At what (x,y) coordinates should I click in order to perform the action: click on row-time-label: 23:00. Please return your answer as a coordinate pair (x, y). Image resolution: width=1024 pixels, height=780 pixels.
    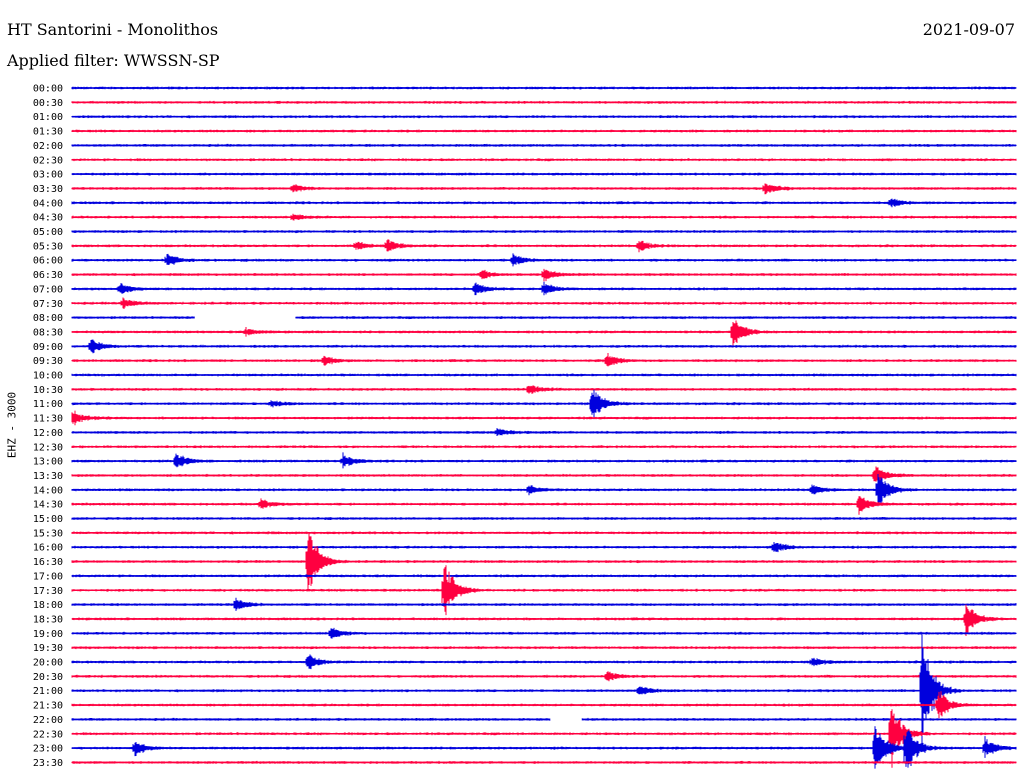
    Looking at the image, I should click on (48, 749).